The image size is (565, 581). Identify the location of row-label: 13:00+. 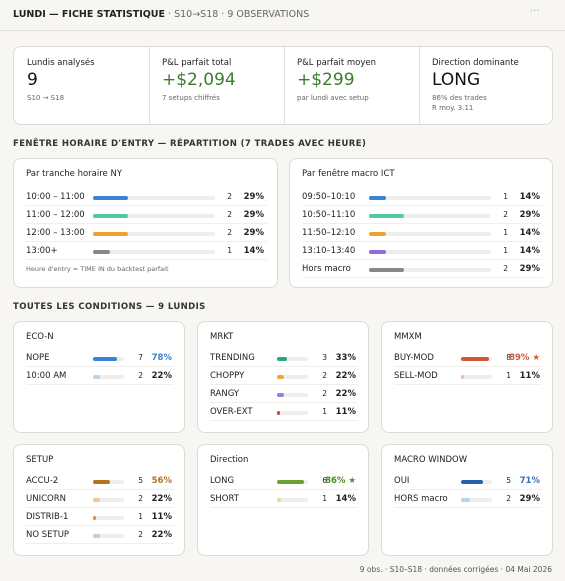
(42, 251).